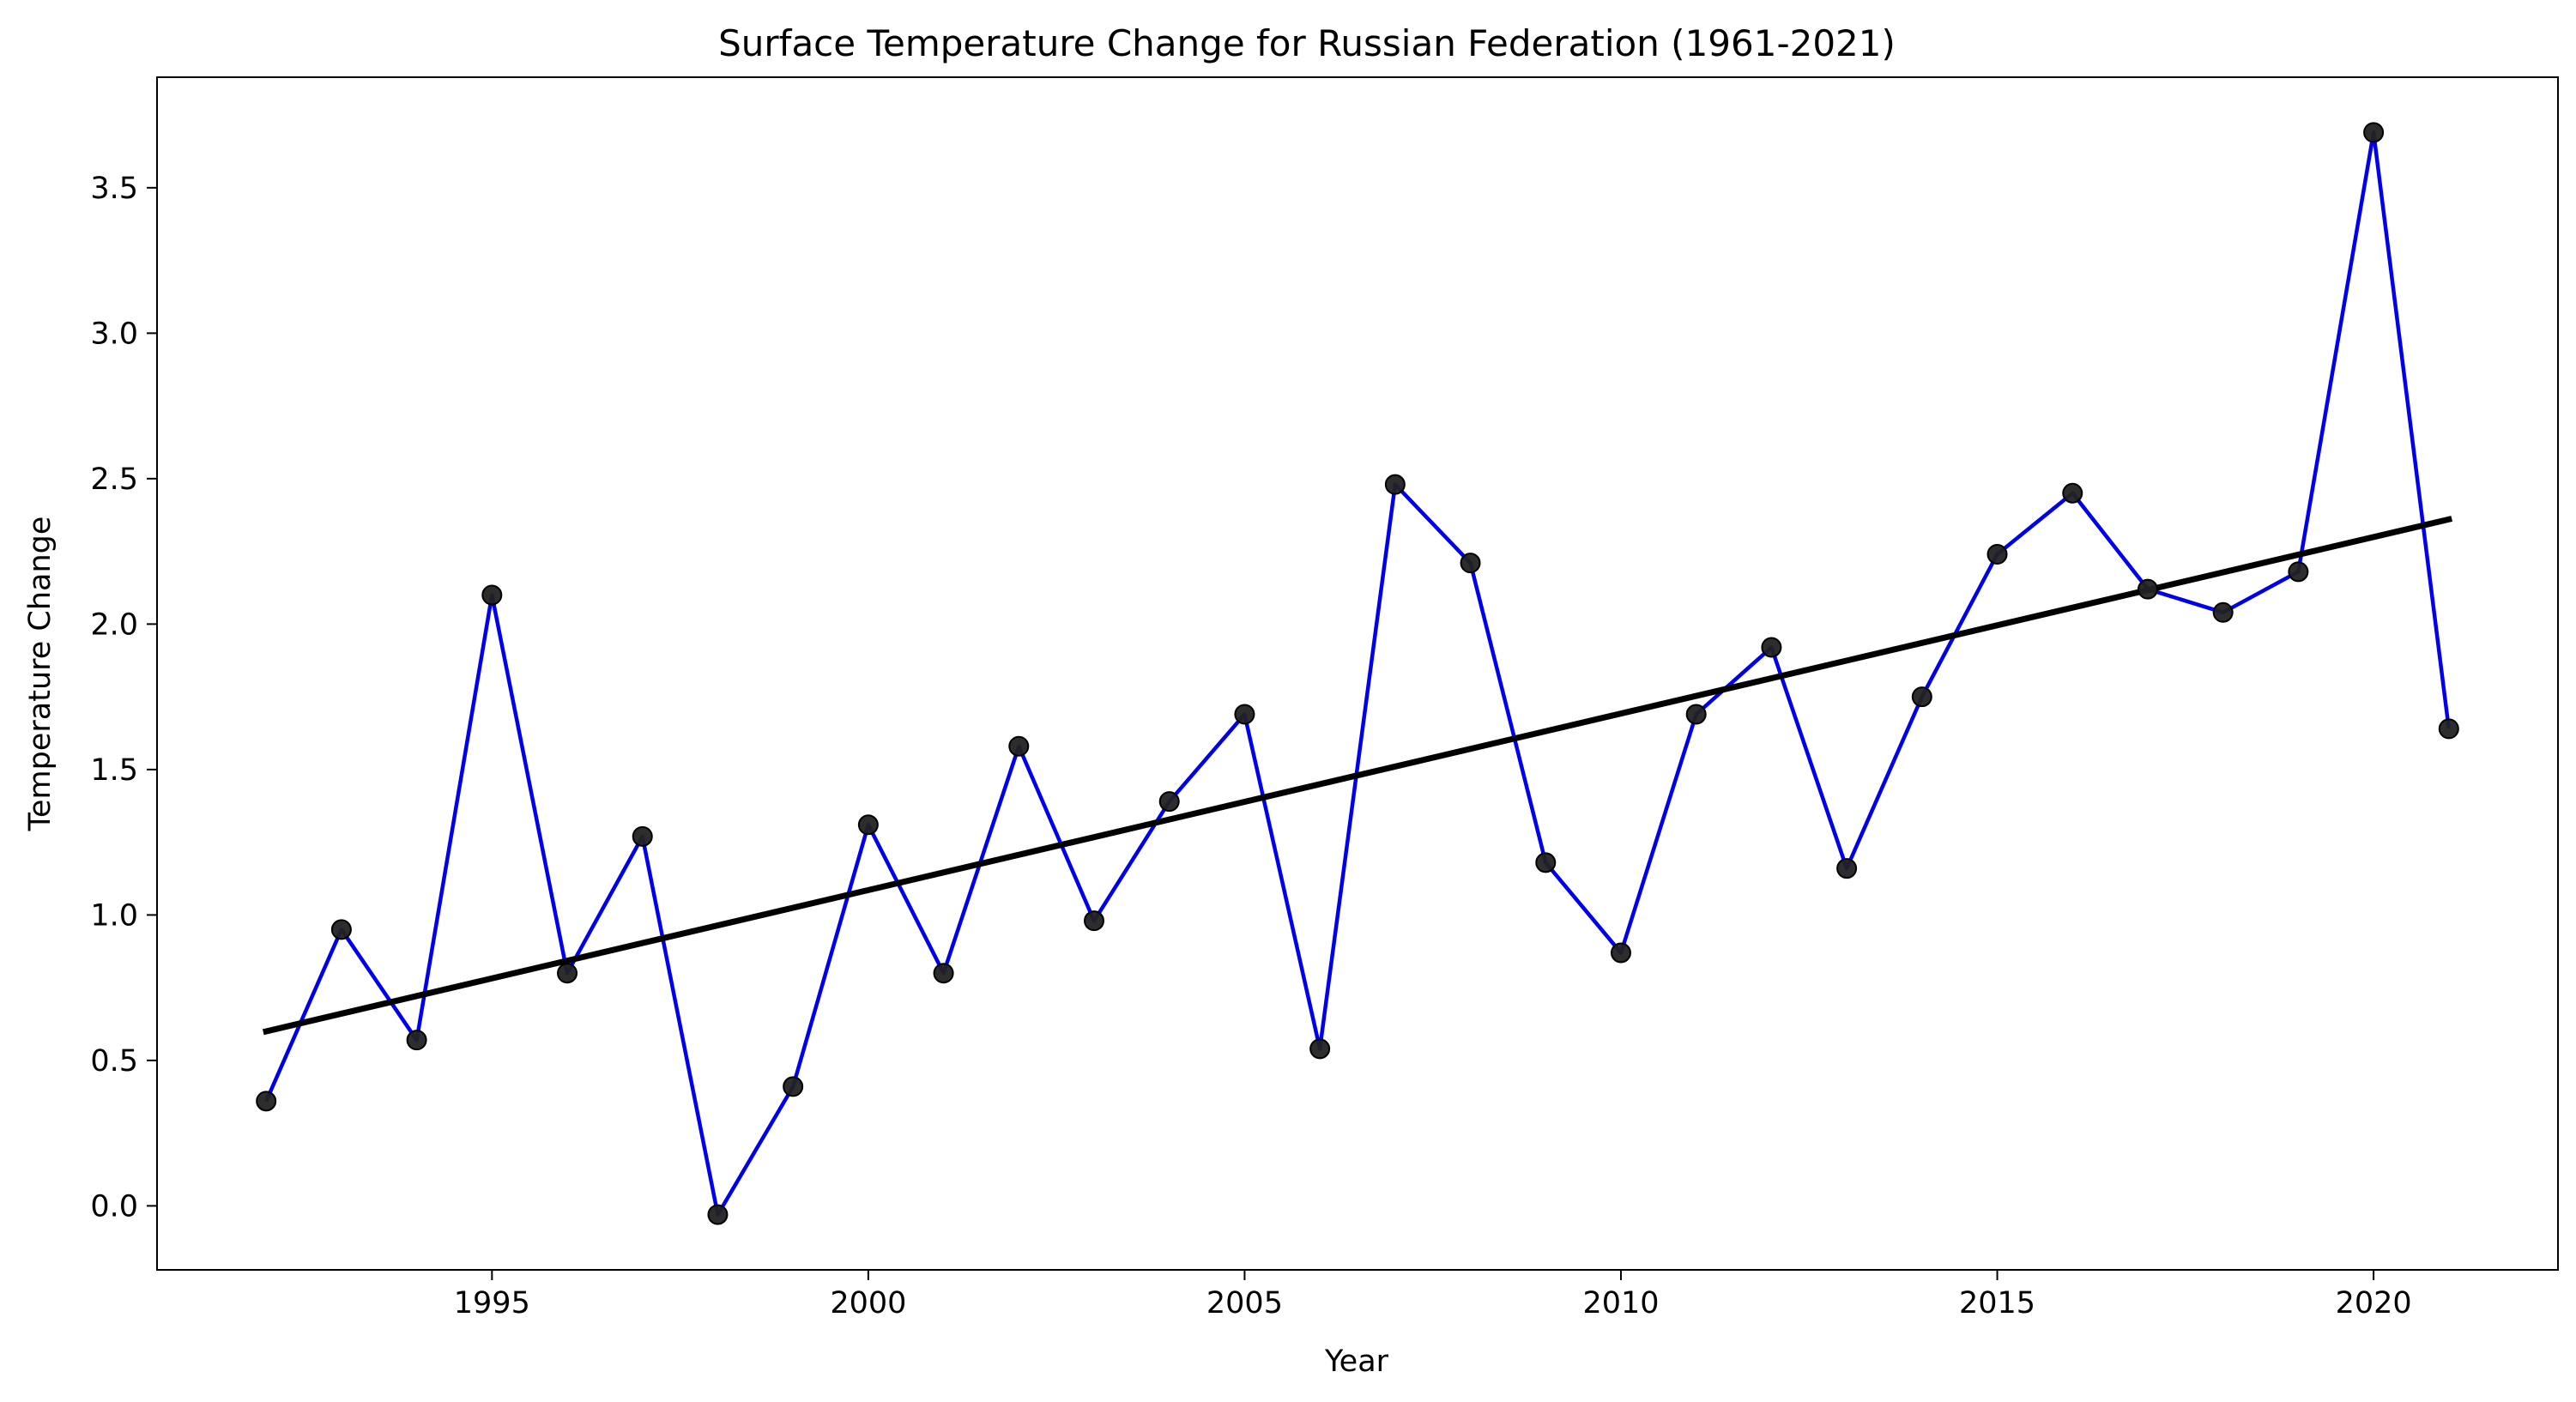 This screenshot has width=2576, height=1402. Describe the element at coordinates (2374, 1303) in the screenshot. I see `x-tick-label: 2020` at that location.